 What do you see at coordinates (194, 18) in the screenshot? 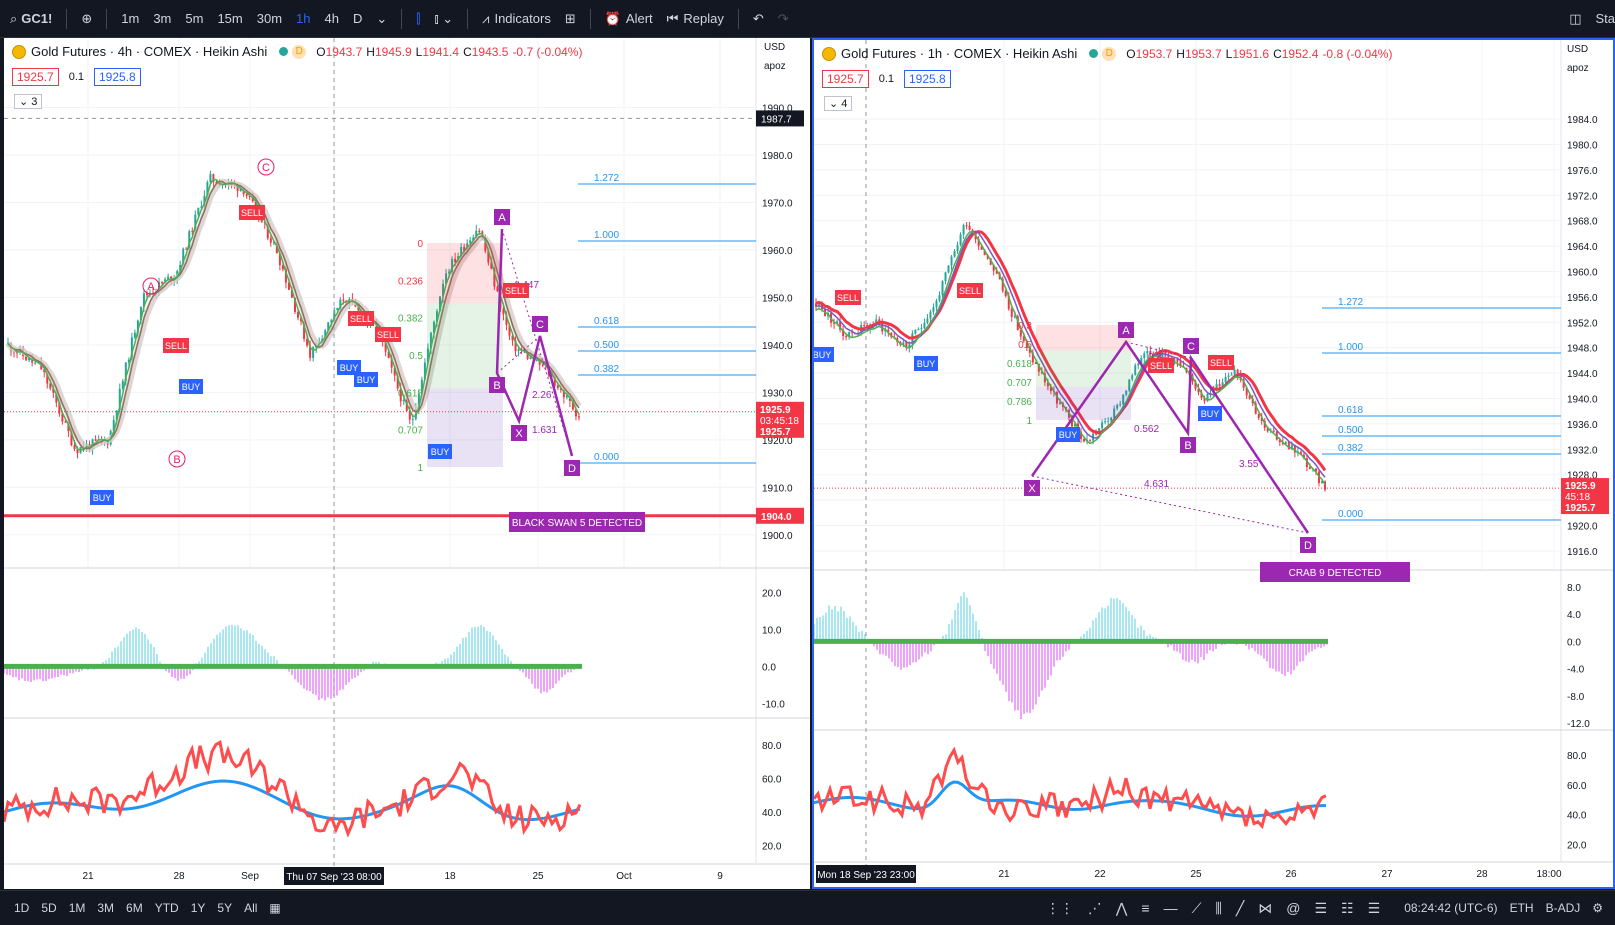
I see `interval-5m: 5m` at bounding box center [194, 18].